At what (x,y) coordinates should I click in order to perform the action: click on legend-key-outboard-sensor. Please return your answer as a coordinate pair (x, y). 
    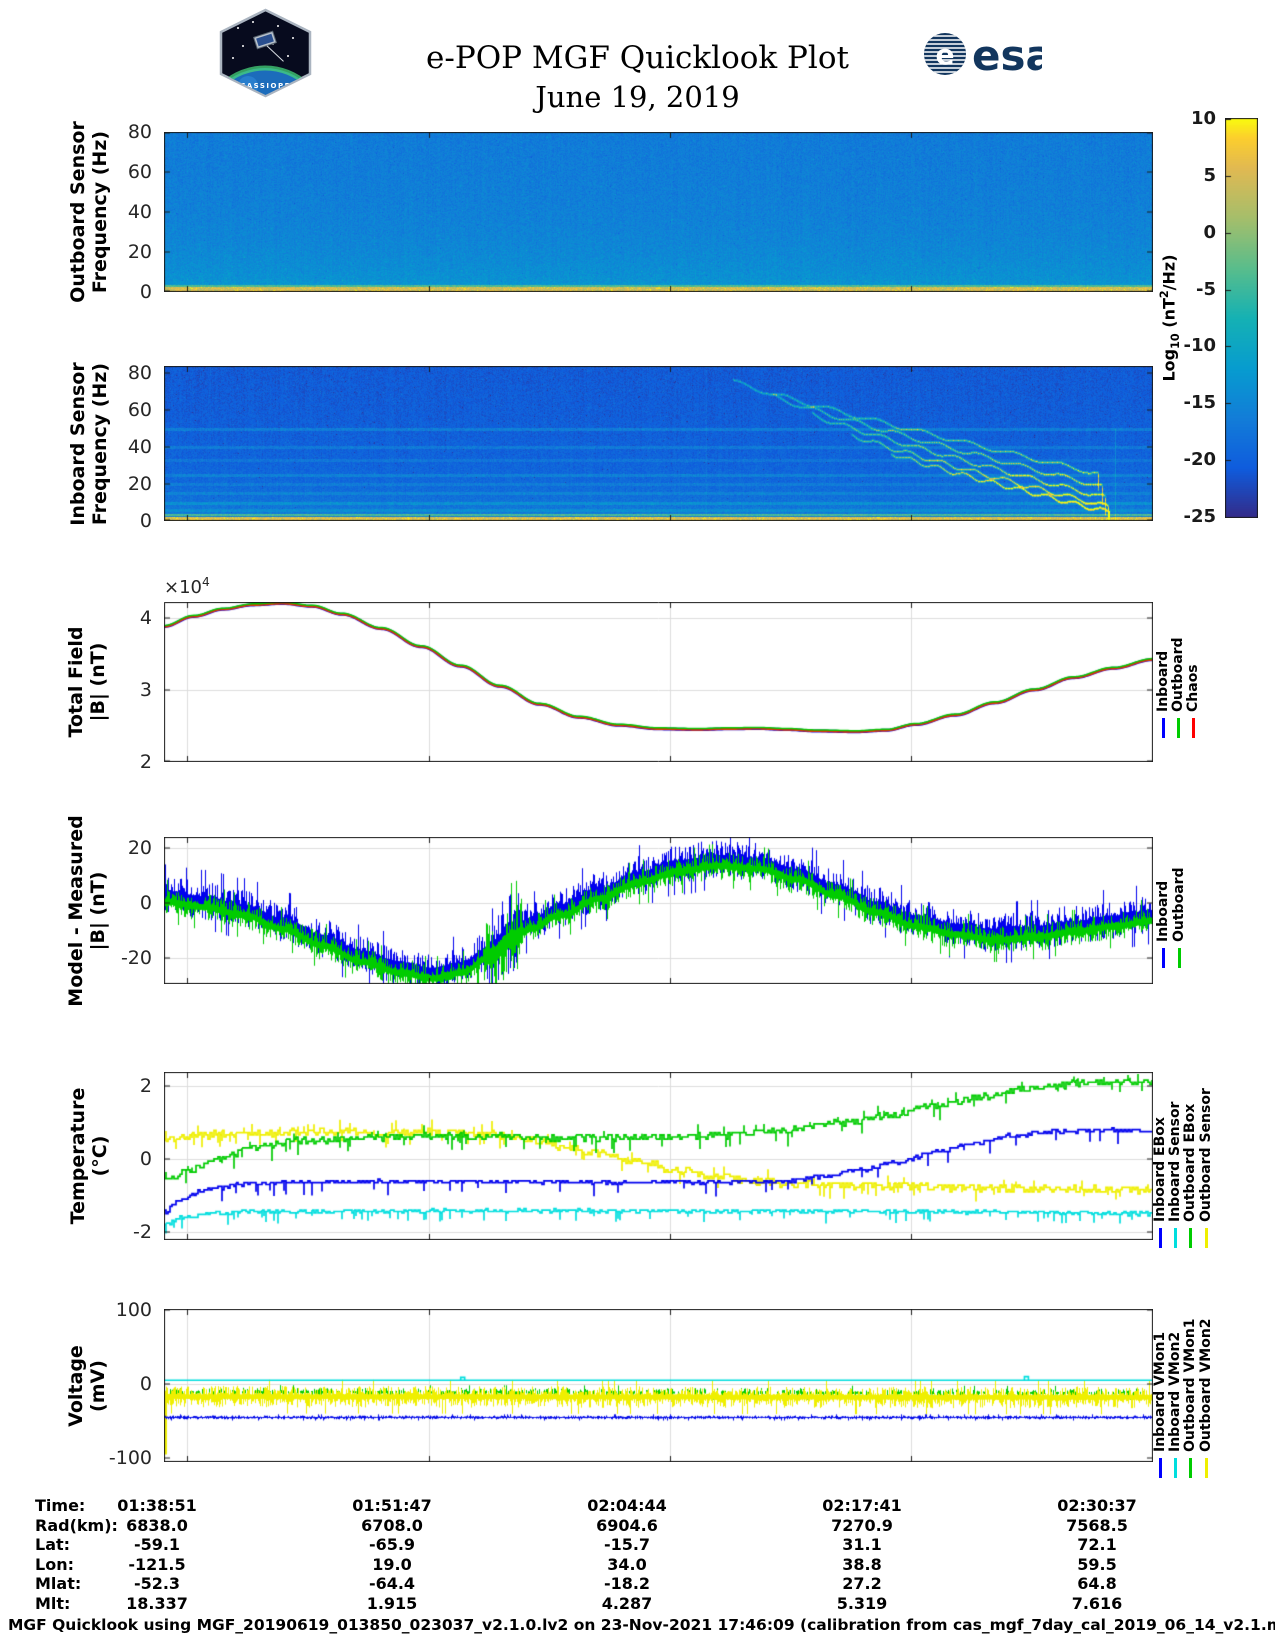
    Looking at the image, I should click on (1206, 1238).